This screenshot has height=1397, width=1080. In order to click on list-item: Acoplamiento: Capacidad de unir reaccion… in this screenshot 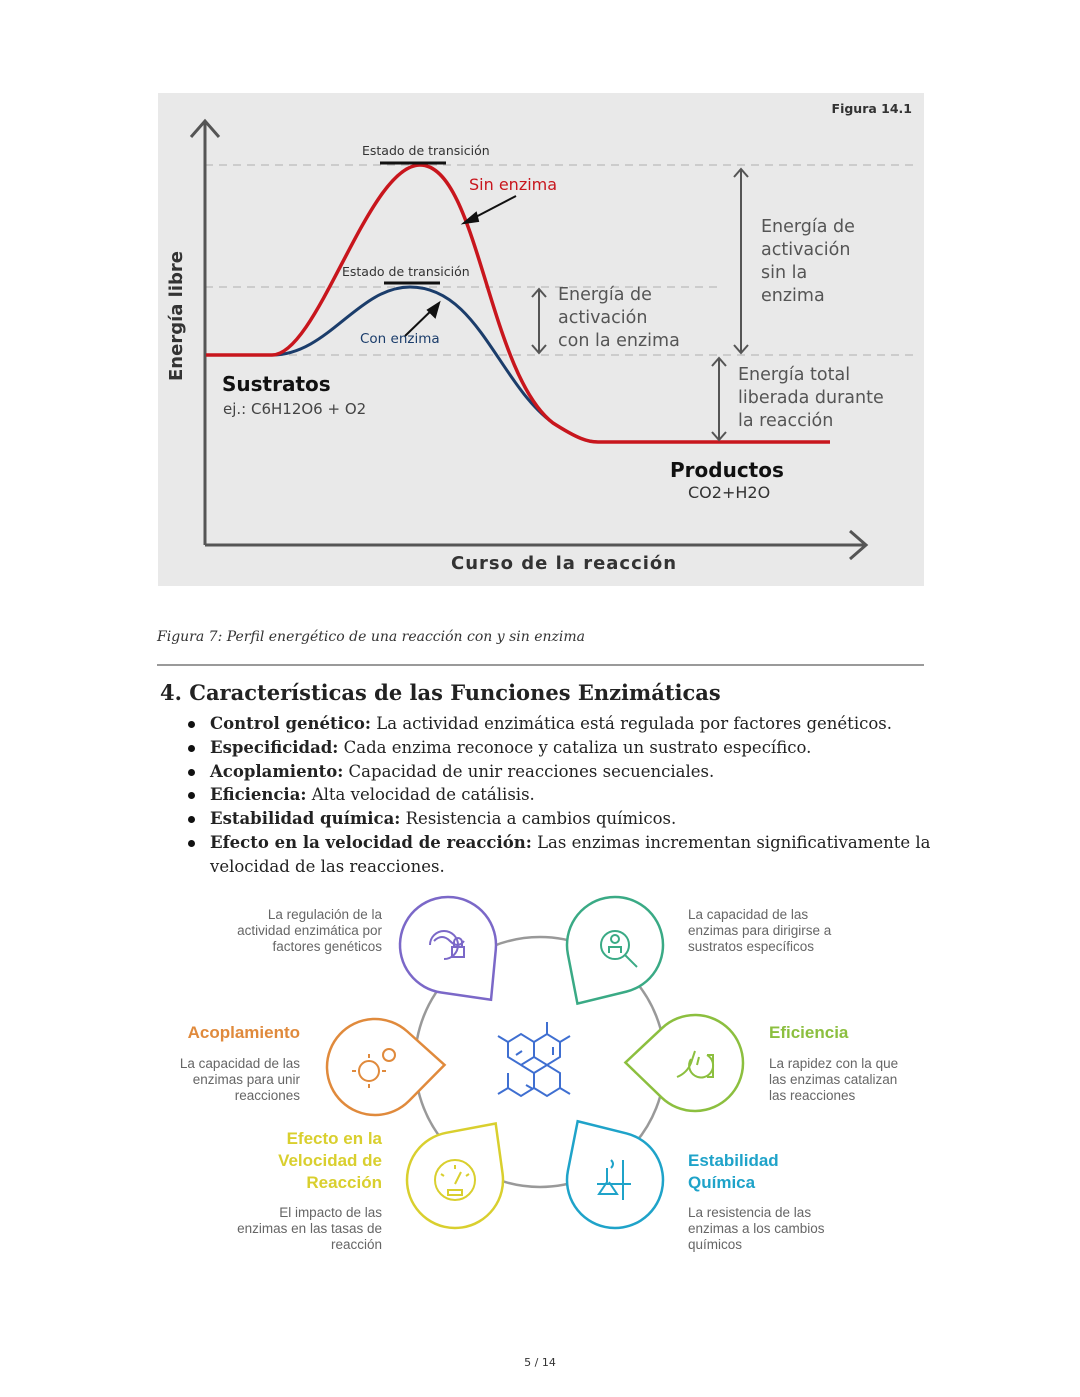, I will do `click(579, 772)`.